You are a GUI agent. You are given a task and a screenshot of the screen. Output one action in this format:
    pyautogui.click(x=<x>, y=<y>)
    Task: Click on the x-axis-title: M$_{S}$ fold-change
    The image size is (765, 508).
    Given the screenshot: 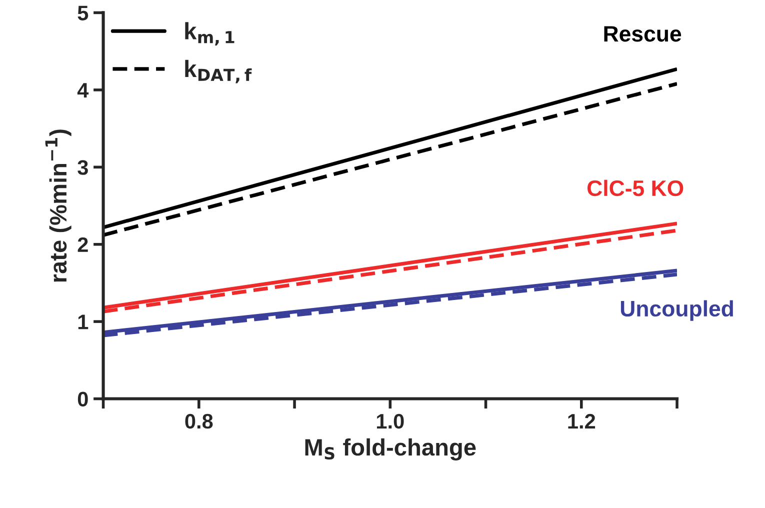 What is the action you would take?
    pyautogui.click(x=390, y=449)
    